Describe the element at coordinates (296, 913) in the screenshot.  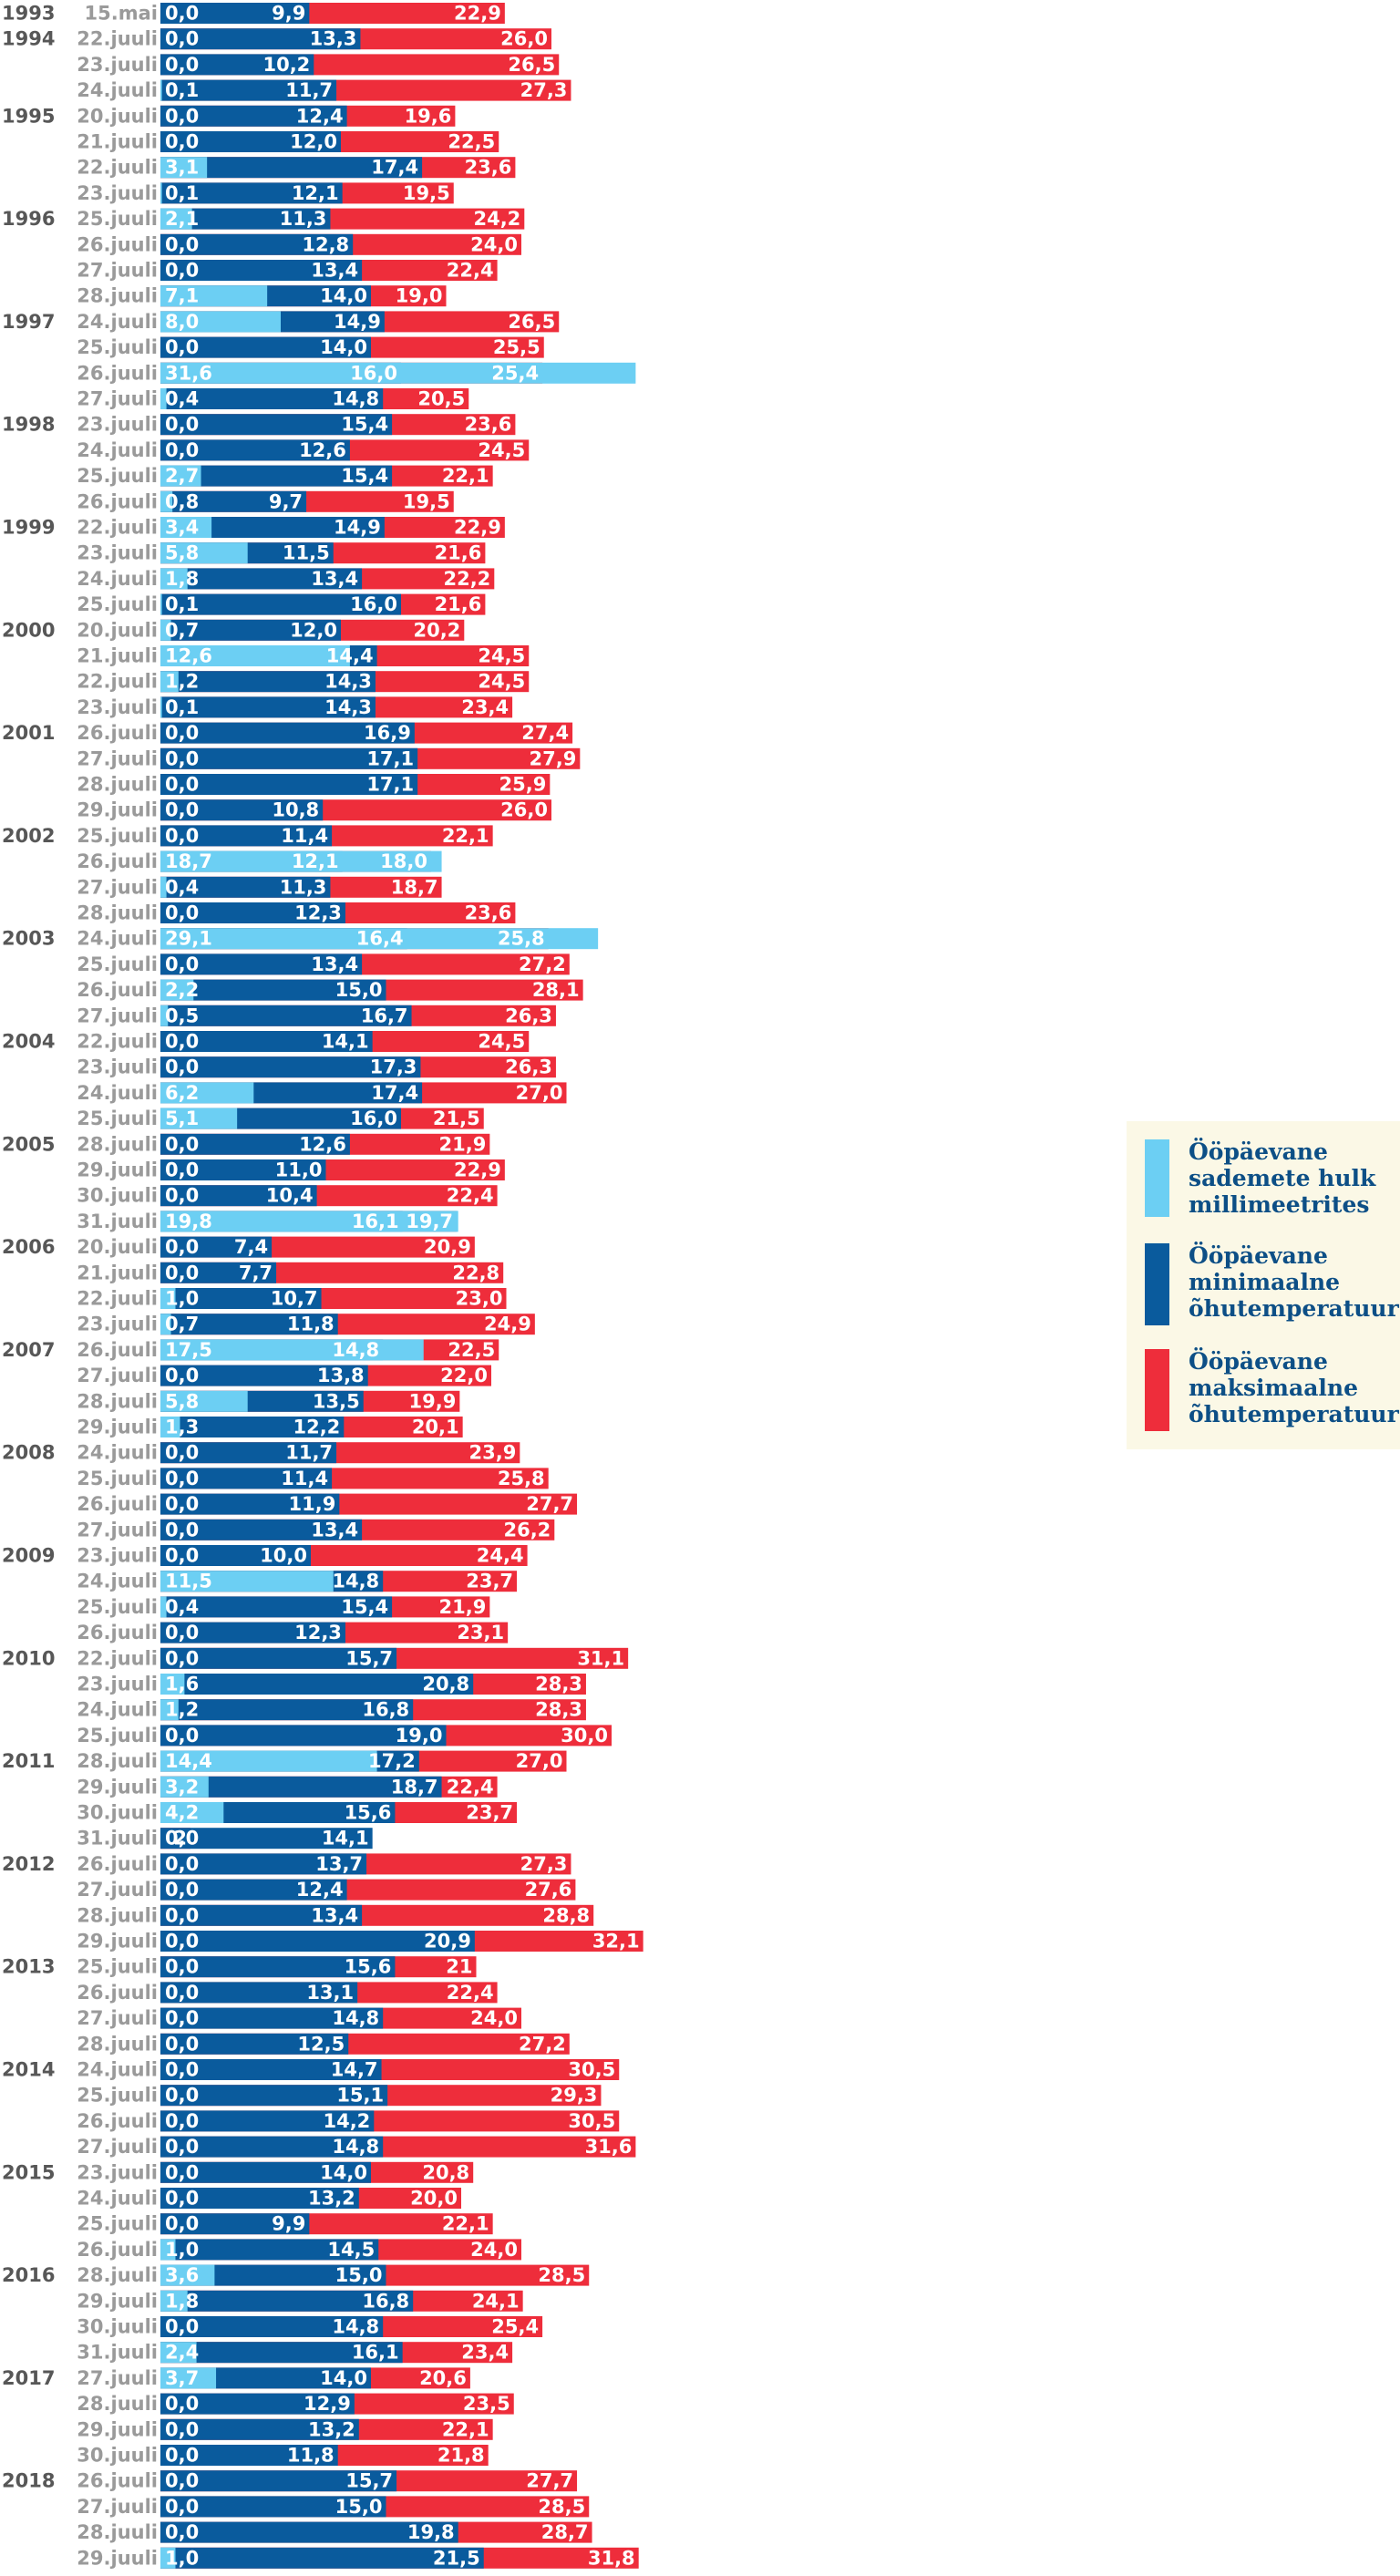
I see `data-row: 28.juuli 0,0 12,3 23,6` at that location.